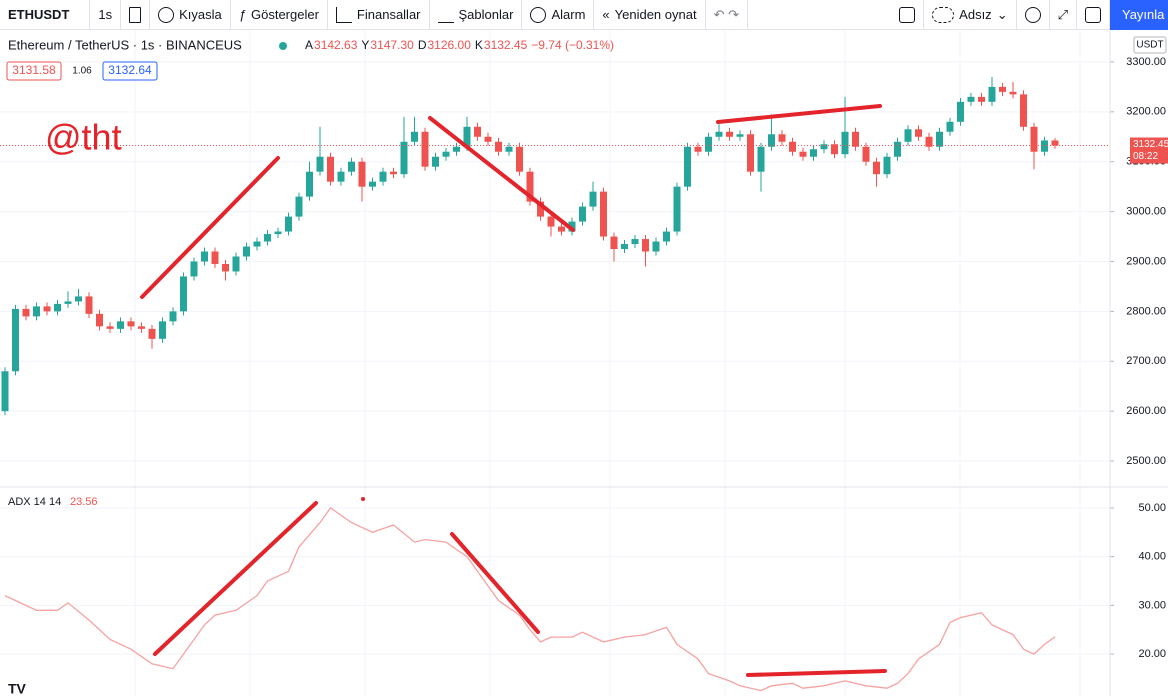 This screenshot has height=696, width=1168. Describe the element at coordinates (422, 45) in the screenshot. I see `ohlc-key: D` at that location.